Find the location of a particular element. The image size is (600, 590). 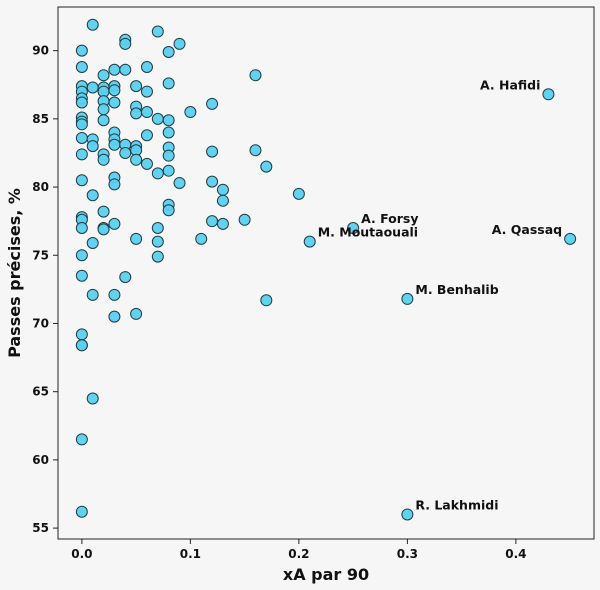

data-point-label: A. Qassaq is located at coordinates (527, 229).